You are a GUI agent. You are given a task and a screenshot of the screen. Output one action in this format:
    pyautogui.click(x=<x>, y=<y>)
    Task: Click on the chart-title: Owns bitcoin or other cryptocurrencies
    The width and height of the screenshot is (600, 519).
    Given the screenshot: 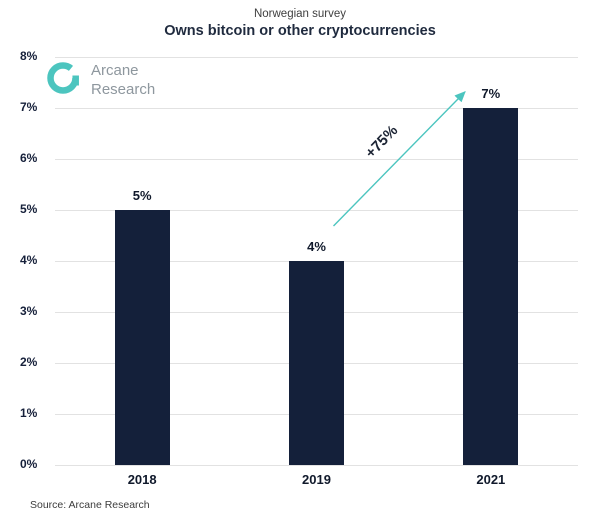 What is the action you would take?
    pyautogui.click(x=300, y=31)
    